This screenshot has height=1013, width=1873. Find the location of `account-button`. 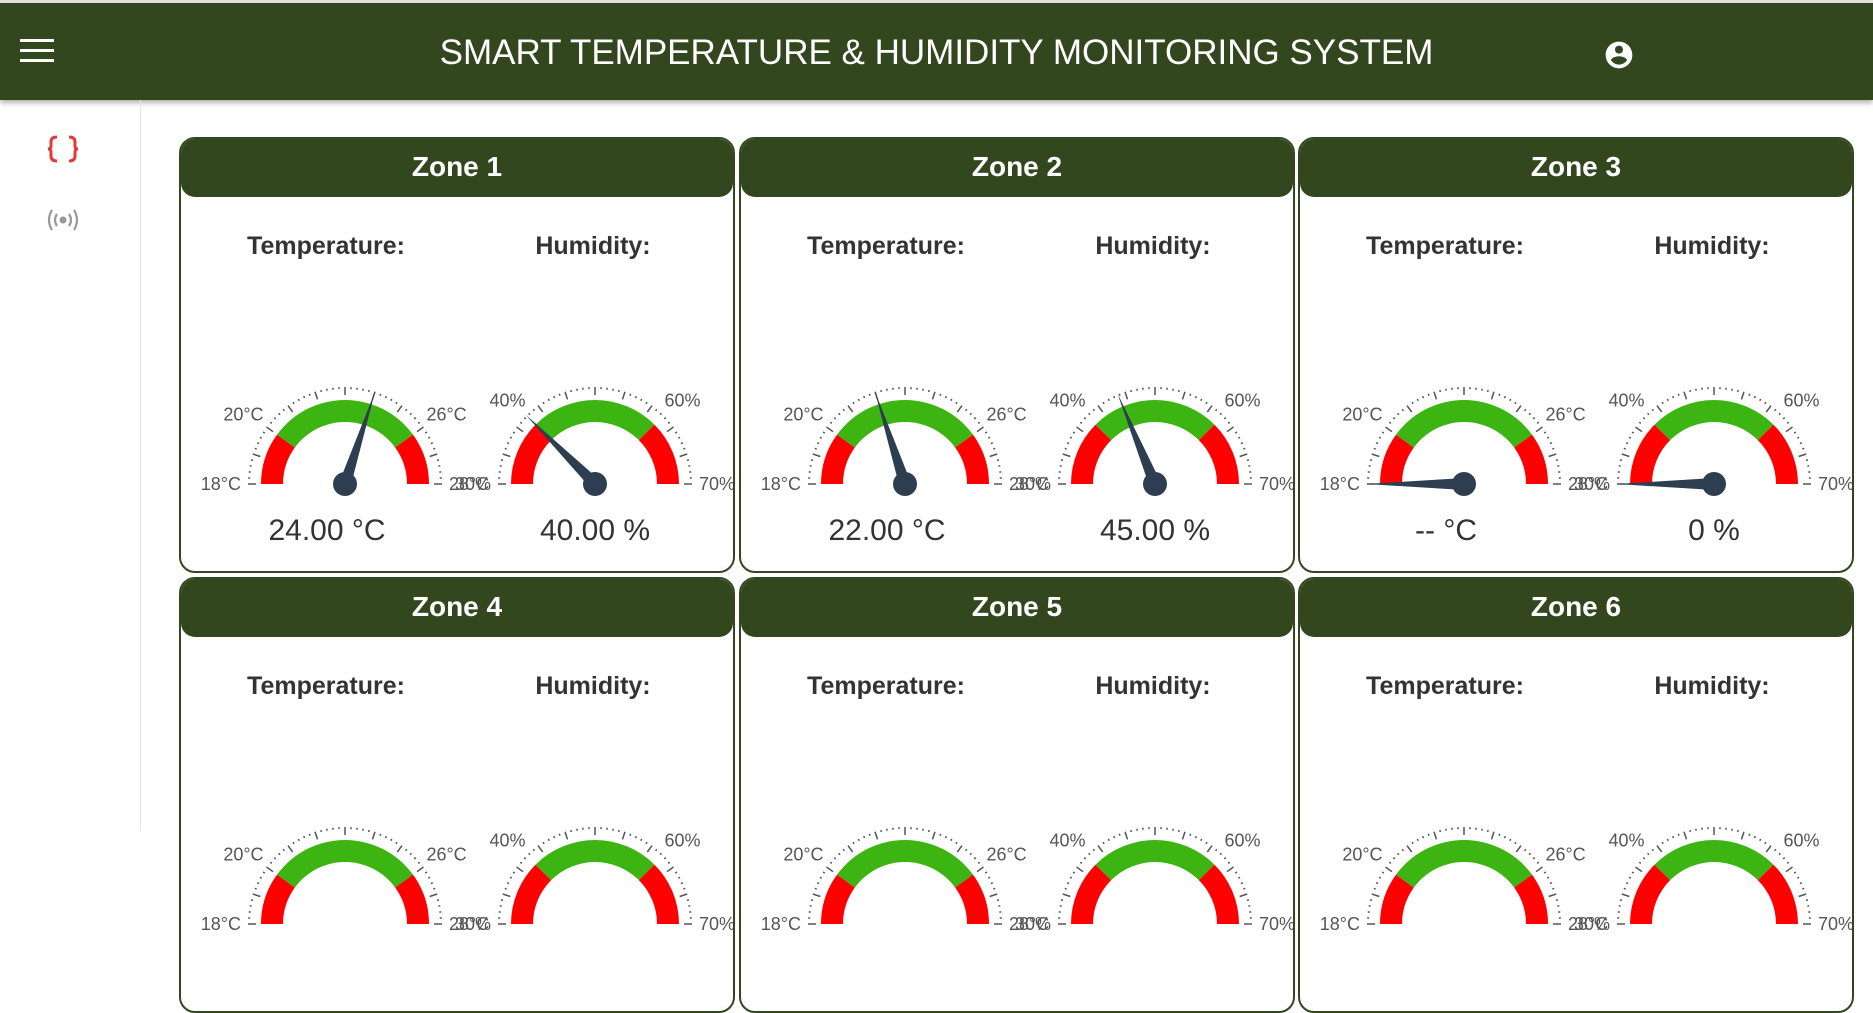

account-button is located at coordinates (1619, 55).